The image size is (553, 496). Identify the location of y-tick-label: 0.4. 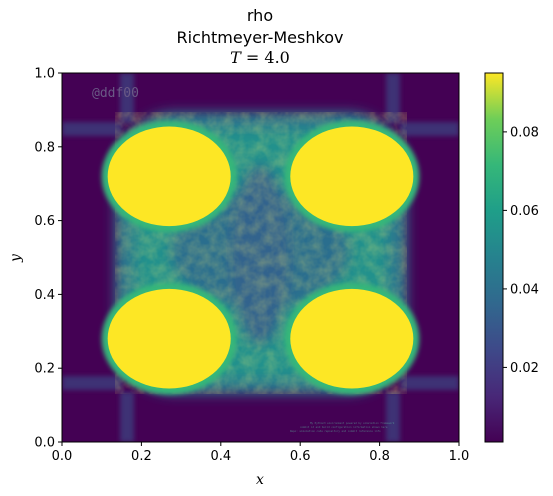
(44, 295).